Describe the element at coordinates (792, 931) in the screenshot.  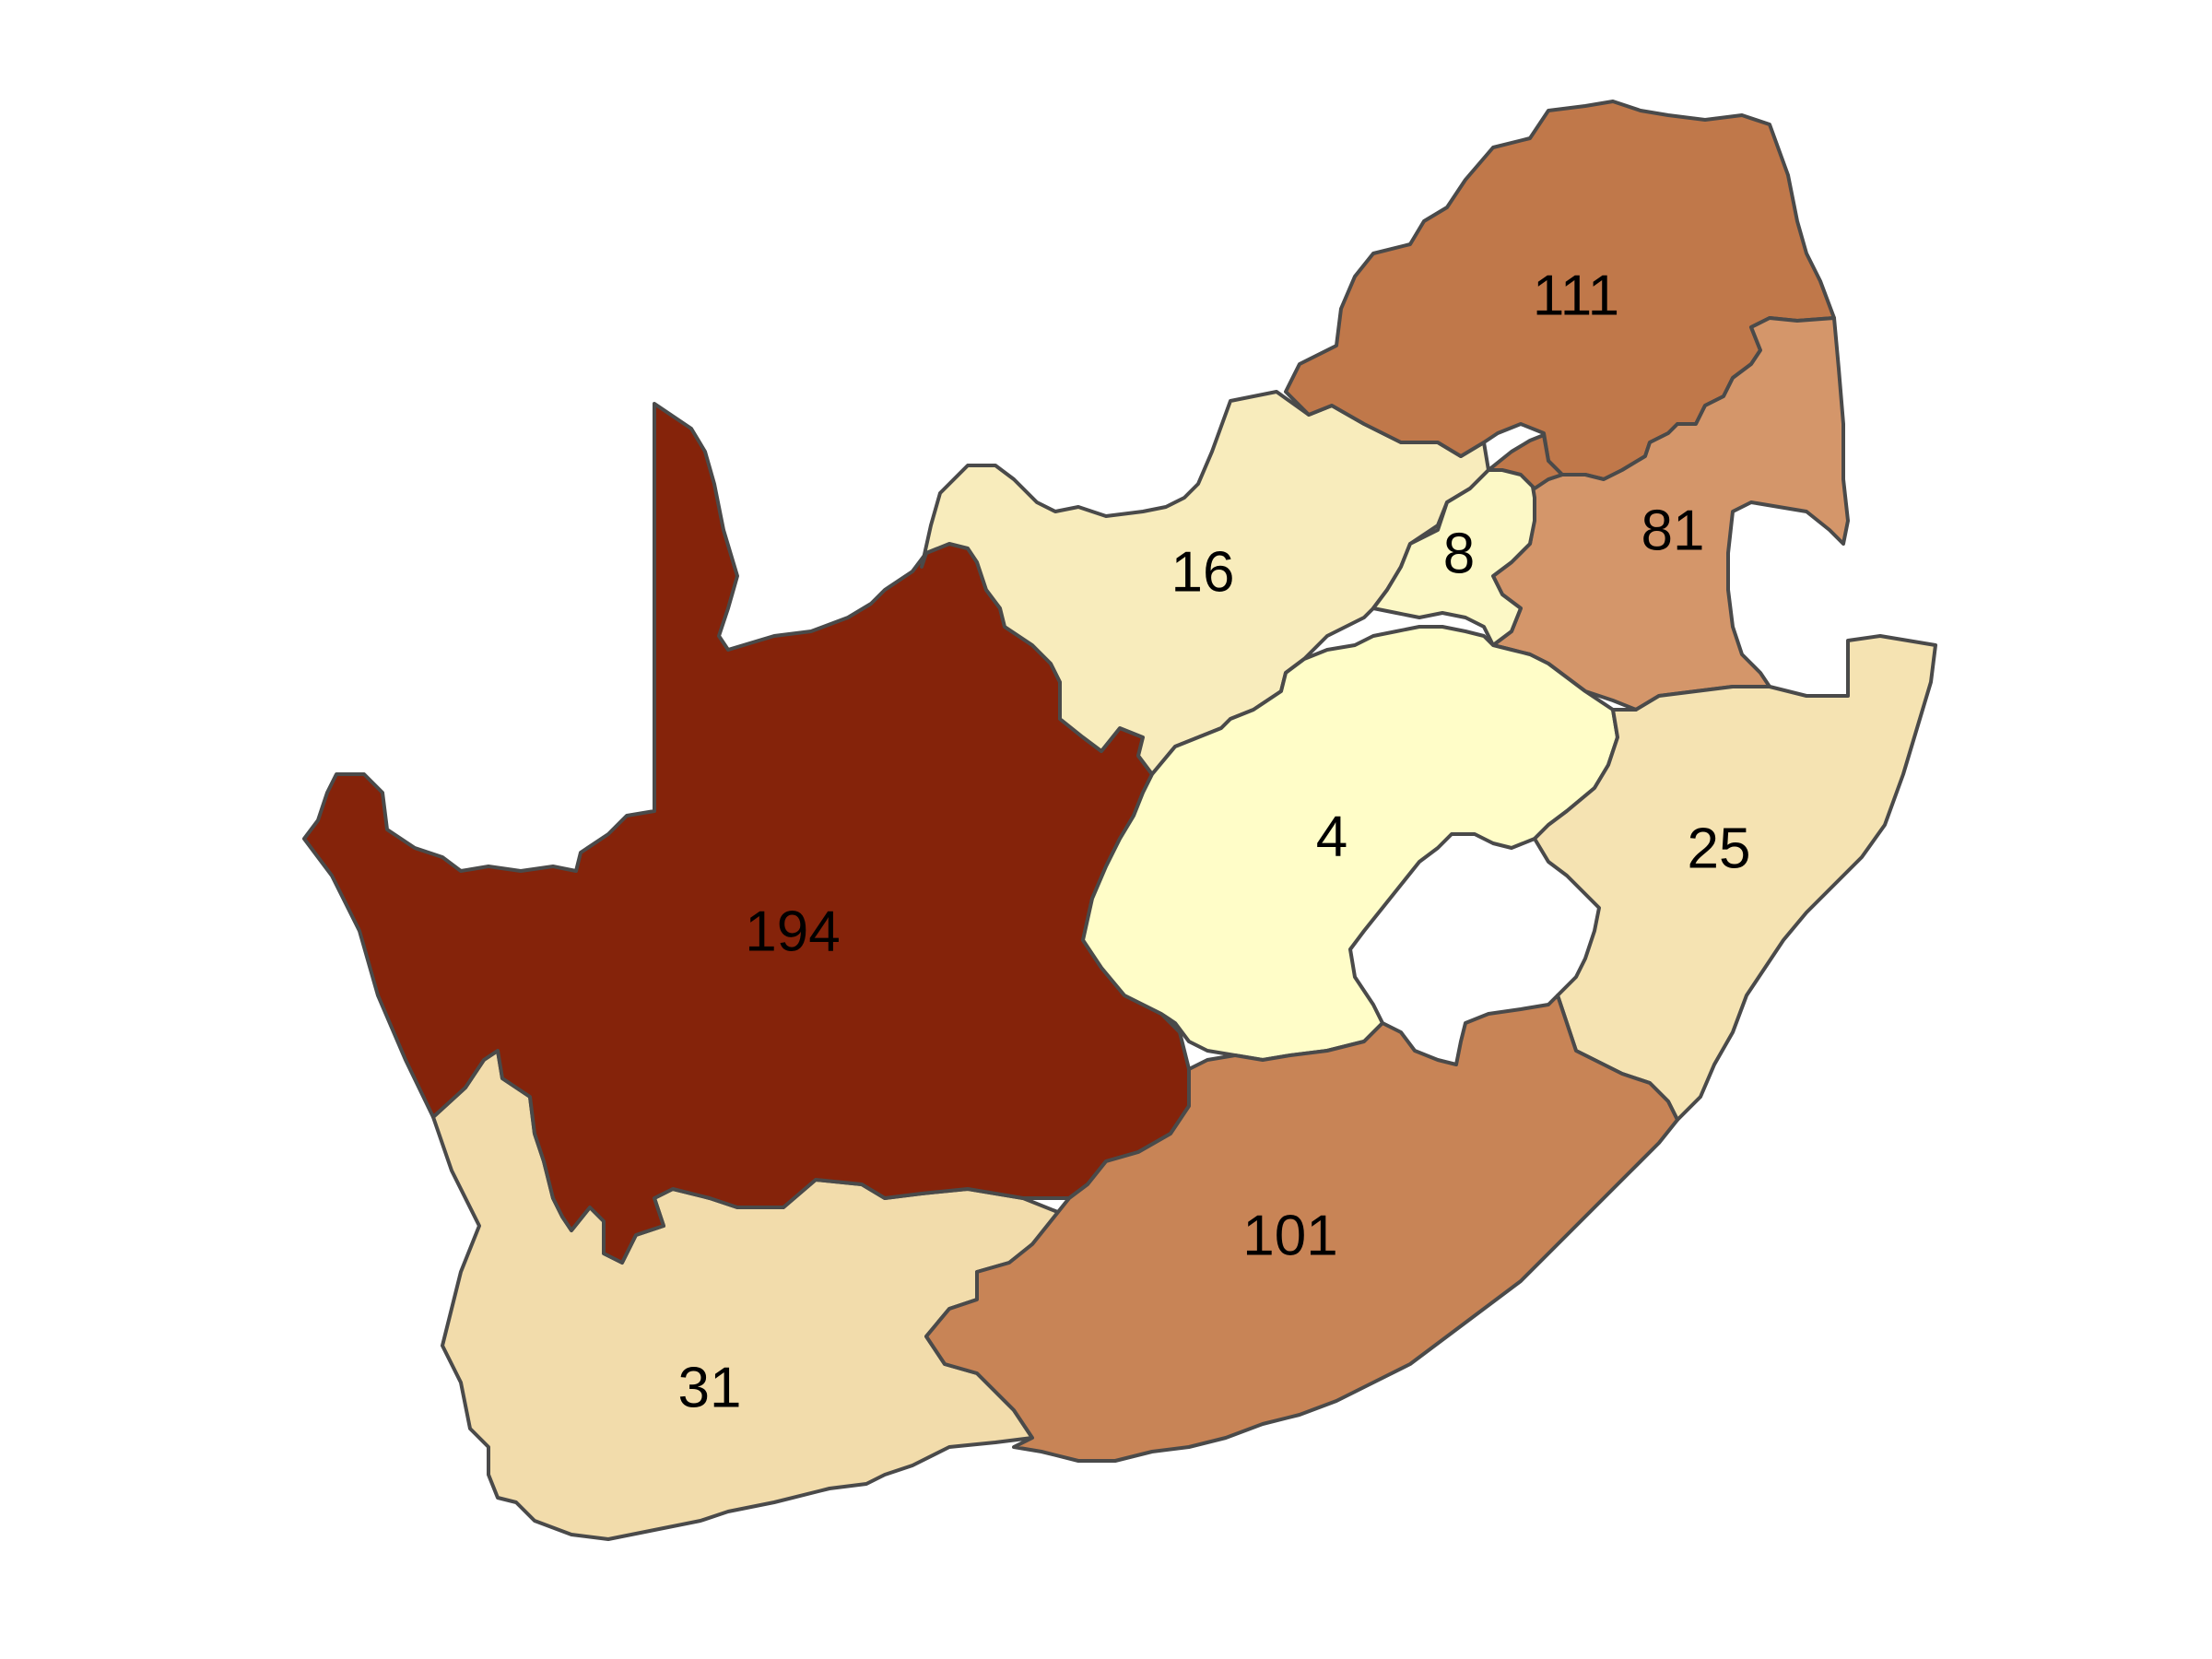
I see `label-northern-cape: 194` at that location.